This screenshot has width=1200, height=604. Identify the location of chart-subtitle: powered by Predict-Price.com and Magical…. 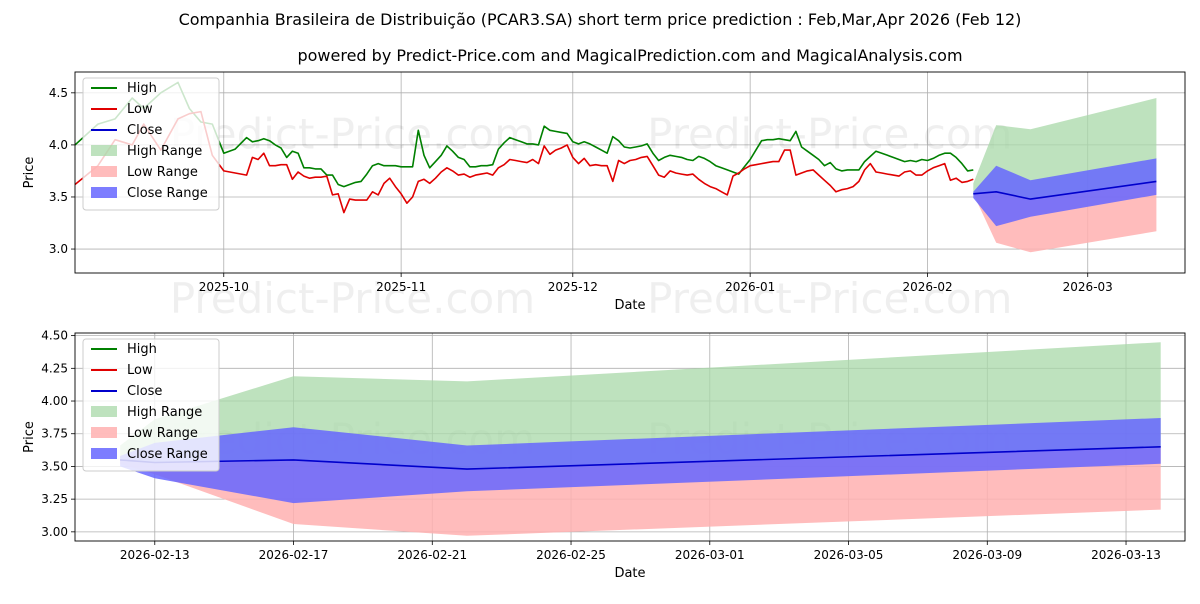
(629, 55).